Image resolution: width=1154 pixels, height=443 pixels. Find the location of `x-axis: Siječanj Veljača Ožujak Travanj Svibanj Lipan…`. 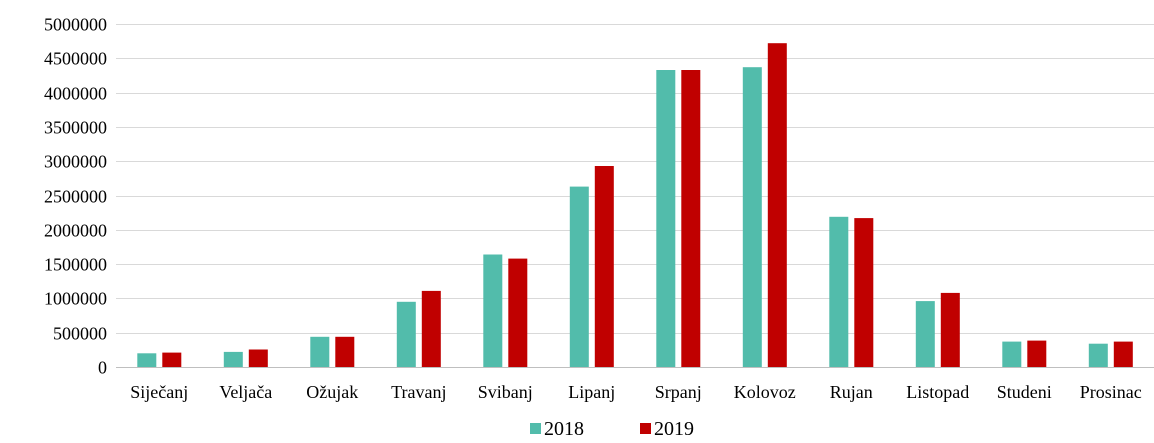

x-axis: Siječanj Veljača Ožujak Travanj Svibanj Lipan… is located at coordinates (635, 392).